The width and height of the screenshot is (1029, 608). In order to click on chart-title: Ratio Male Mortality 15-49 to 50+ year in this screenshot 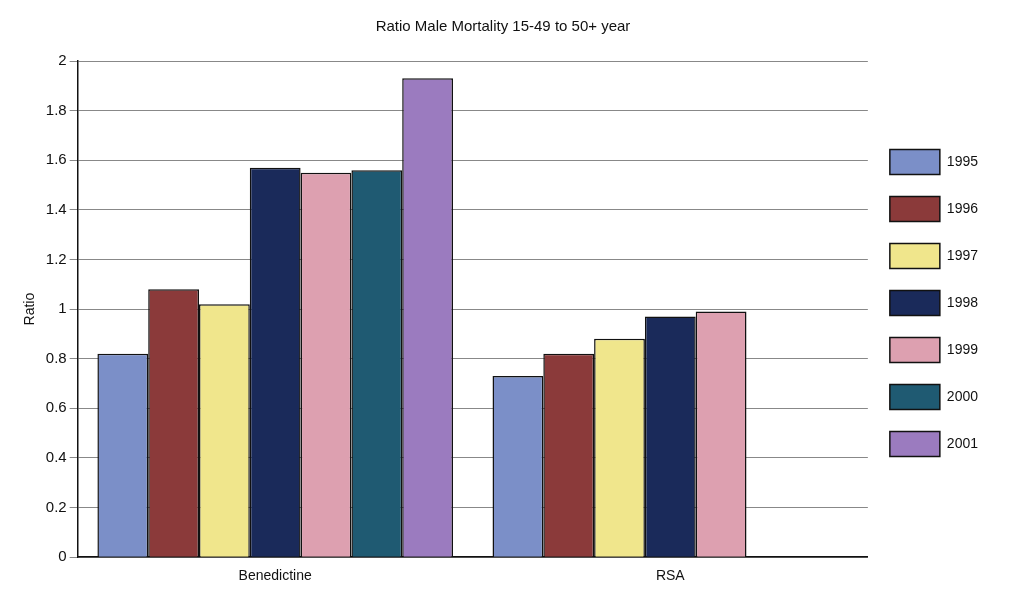, I will do `click(503, 26)`.